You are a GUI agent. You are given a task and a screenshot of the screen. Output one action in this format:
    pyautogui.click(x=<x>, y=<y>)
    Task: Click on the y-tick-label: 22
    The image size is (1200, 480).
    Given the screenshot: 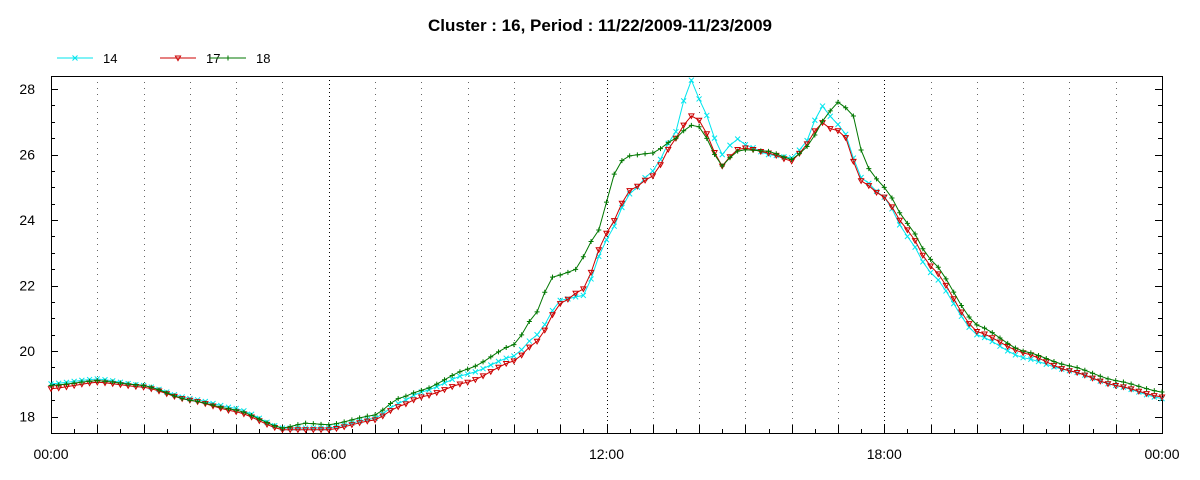 What is the action you would take?
    pyautogui.click(x=27, y=286)
    